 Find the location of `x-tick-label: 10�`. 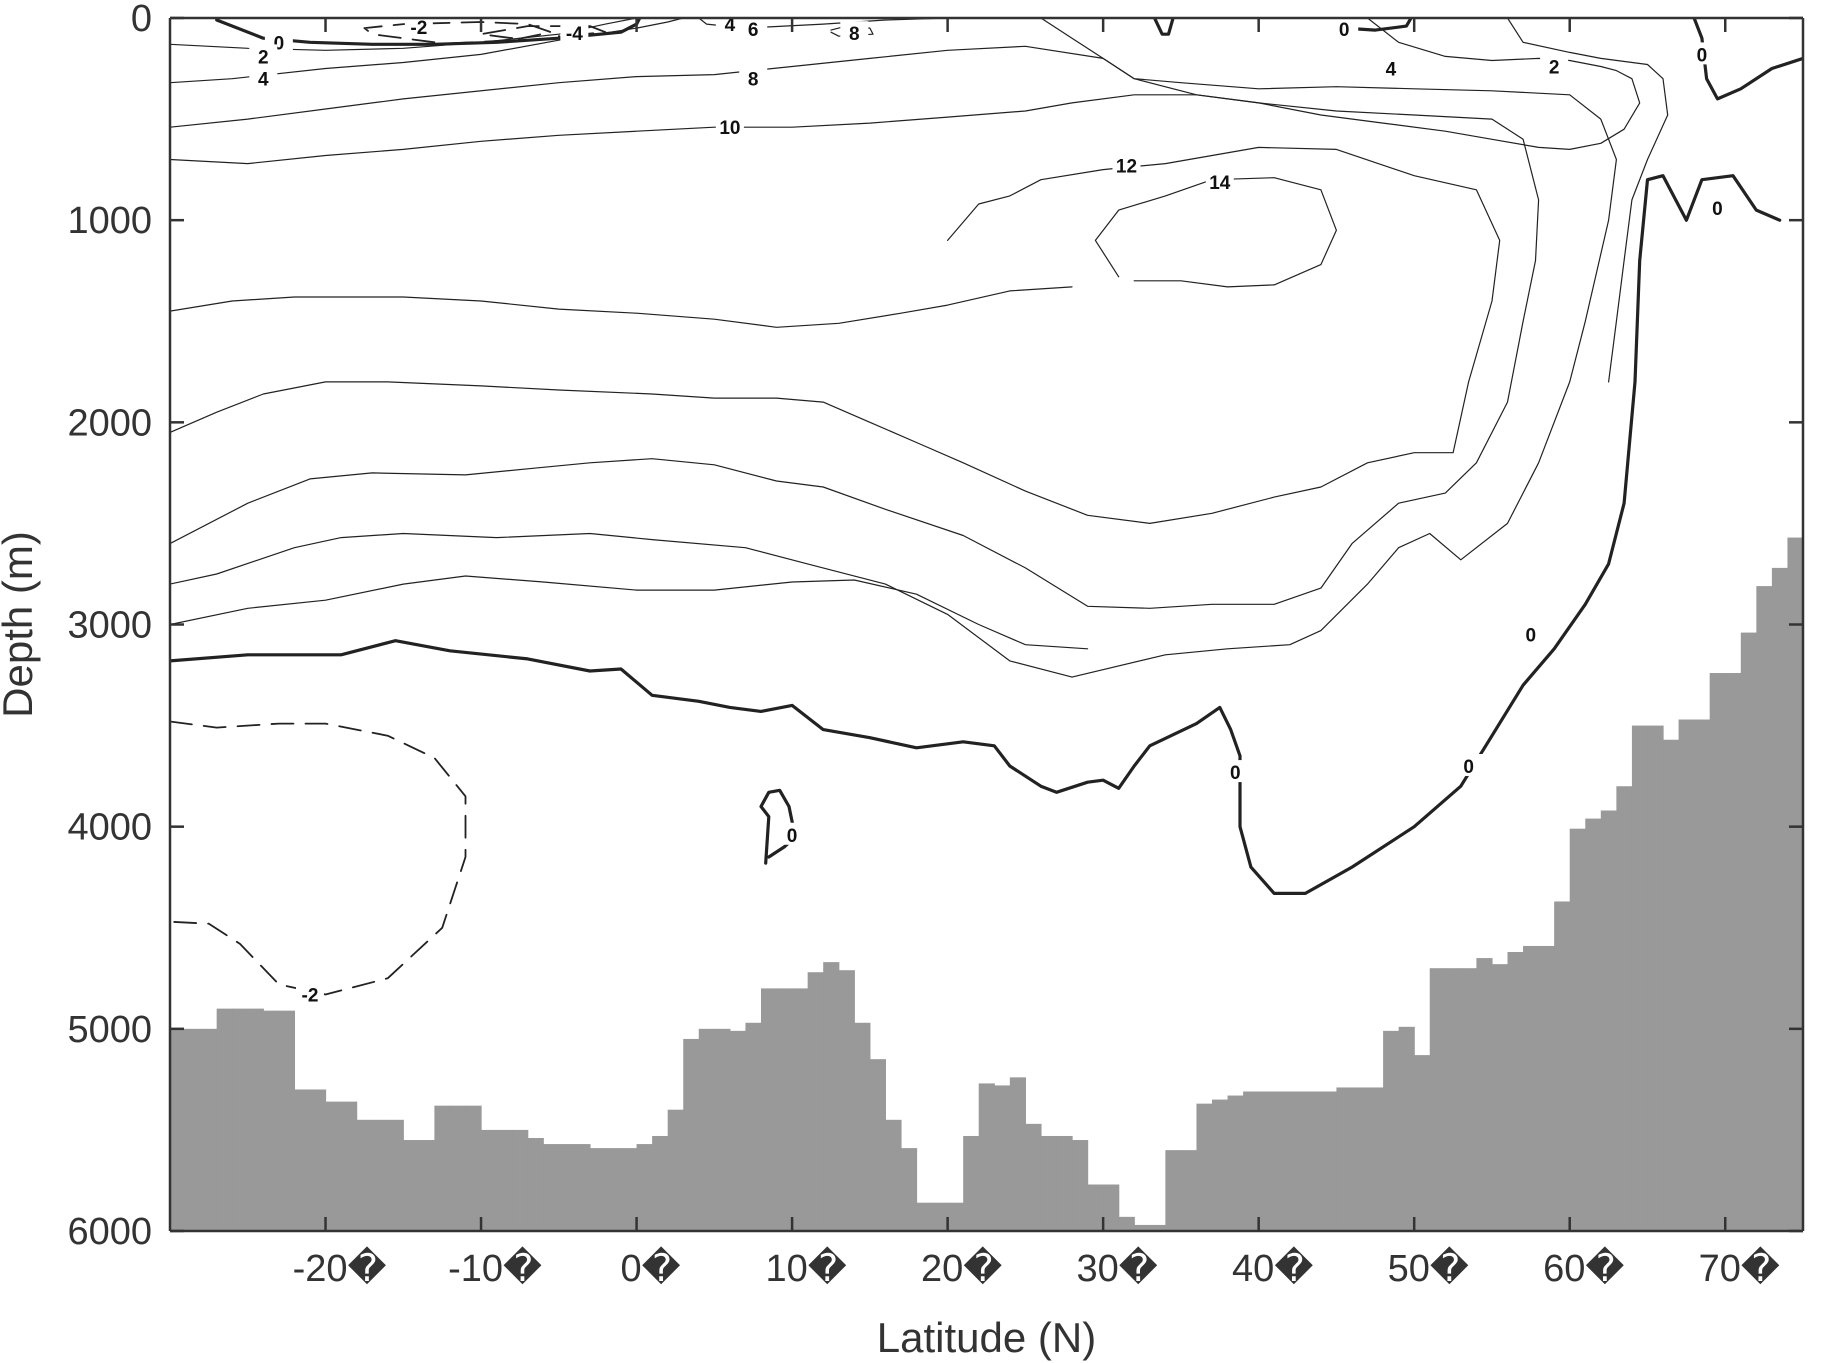

x-tick-label: 10� is located at coordinates (805, 1268).